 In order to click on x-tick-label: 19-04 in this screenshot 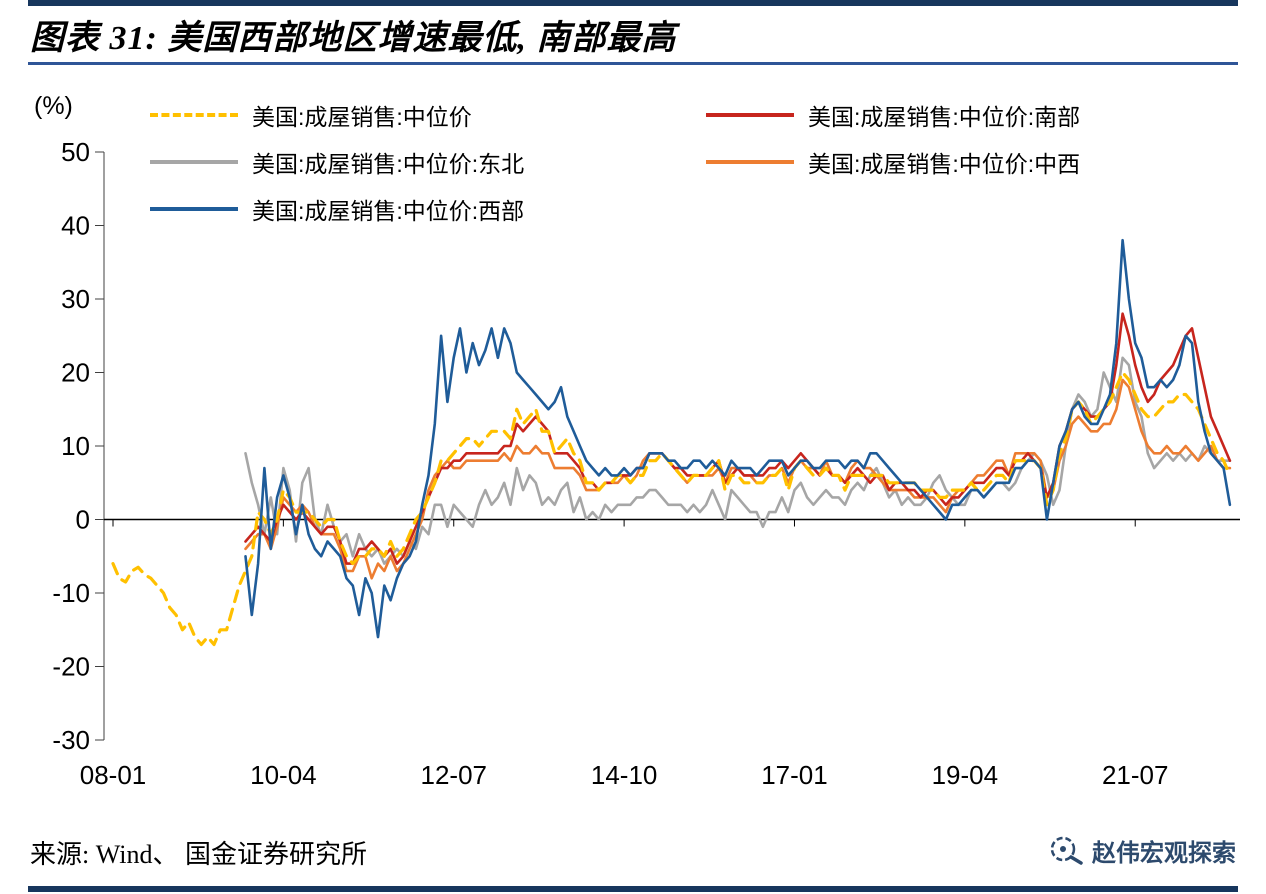, I will do `click(965, 775)`.